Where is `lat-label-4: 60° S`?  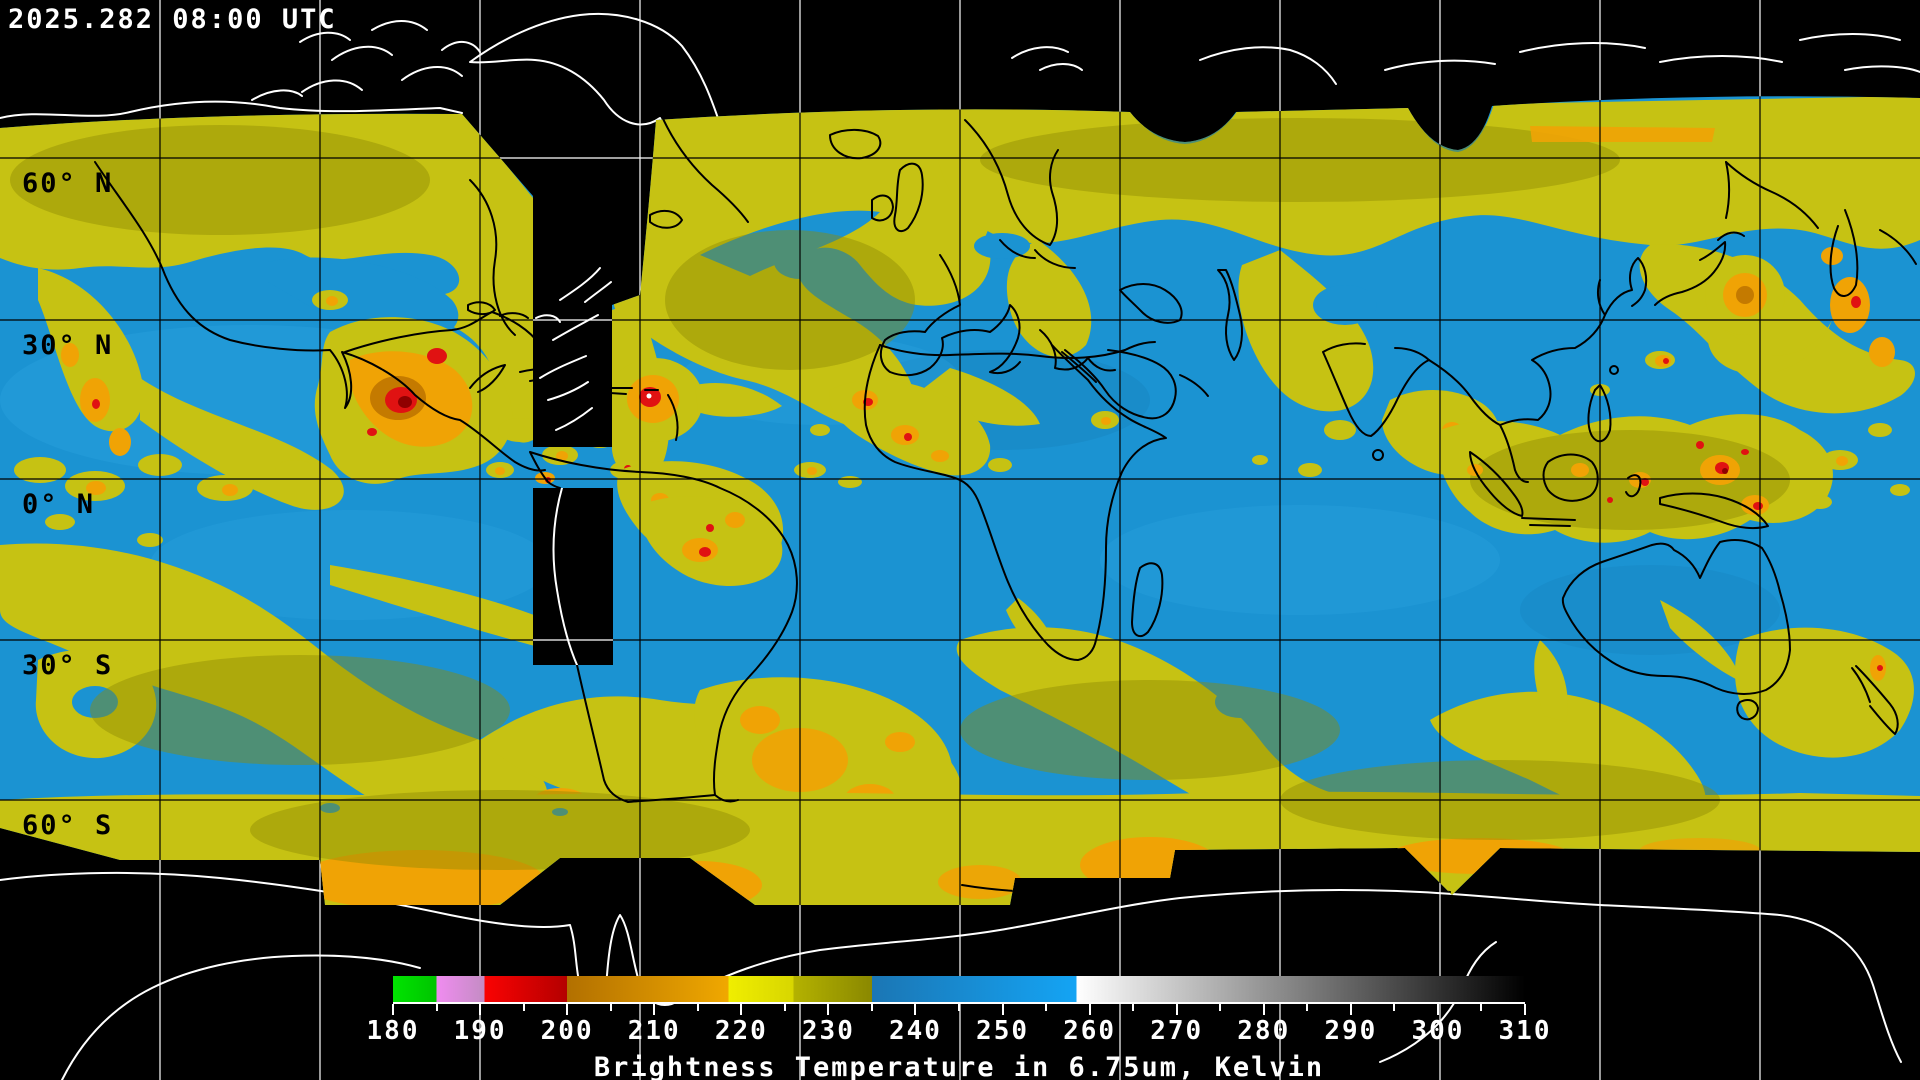
lat-label-4: 60° S is located at coordinates (68, 825).